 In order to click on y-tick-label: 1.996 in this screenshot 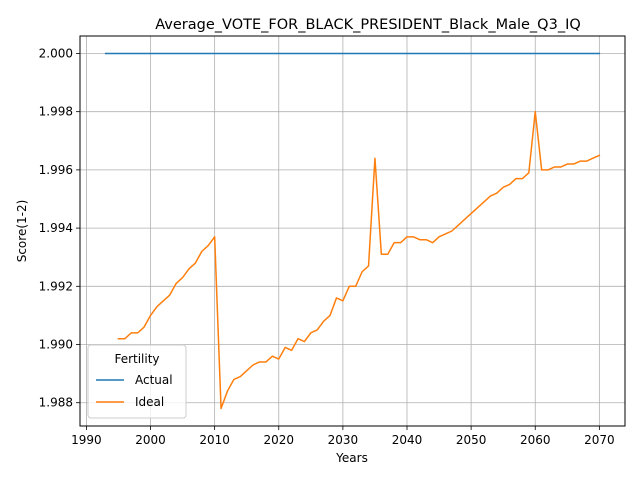, I will do `click(56, 170)`.